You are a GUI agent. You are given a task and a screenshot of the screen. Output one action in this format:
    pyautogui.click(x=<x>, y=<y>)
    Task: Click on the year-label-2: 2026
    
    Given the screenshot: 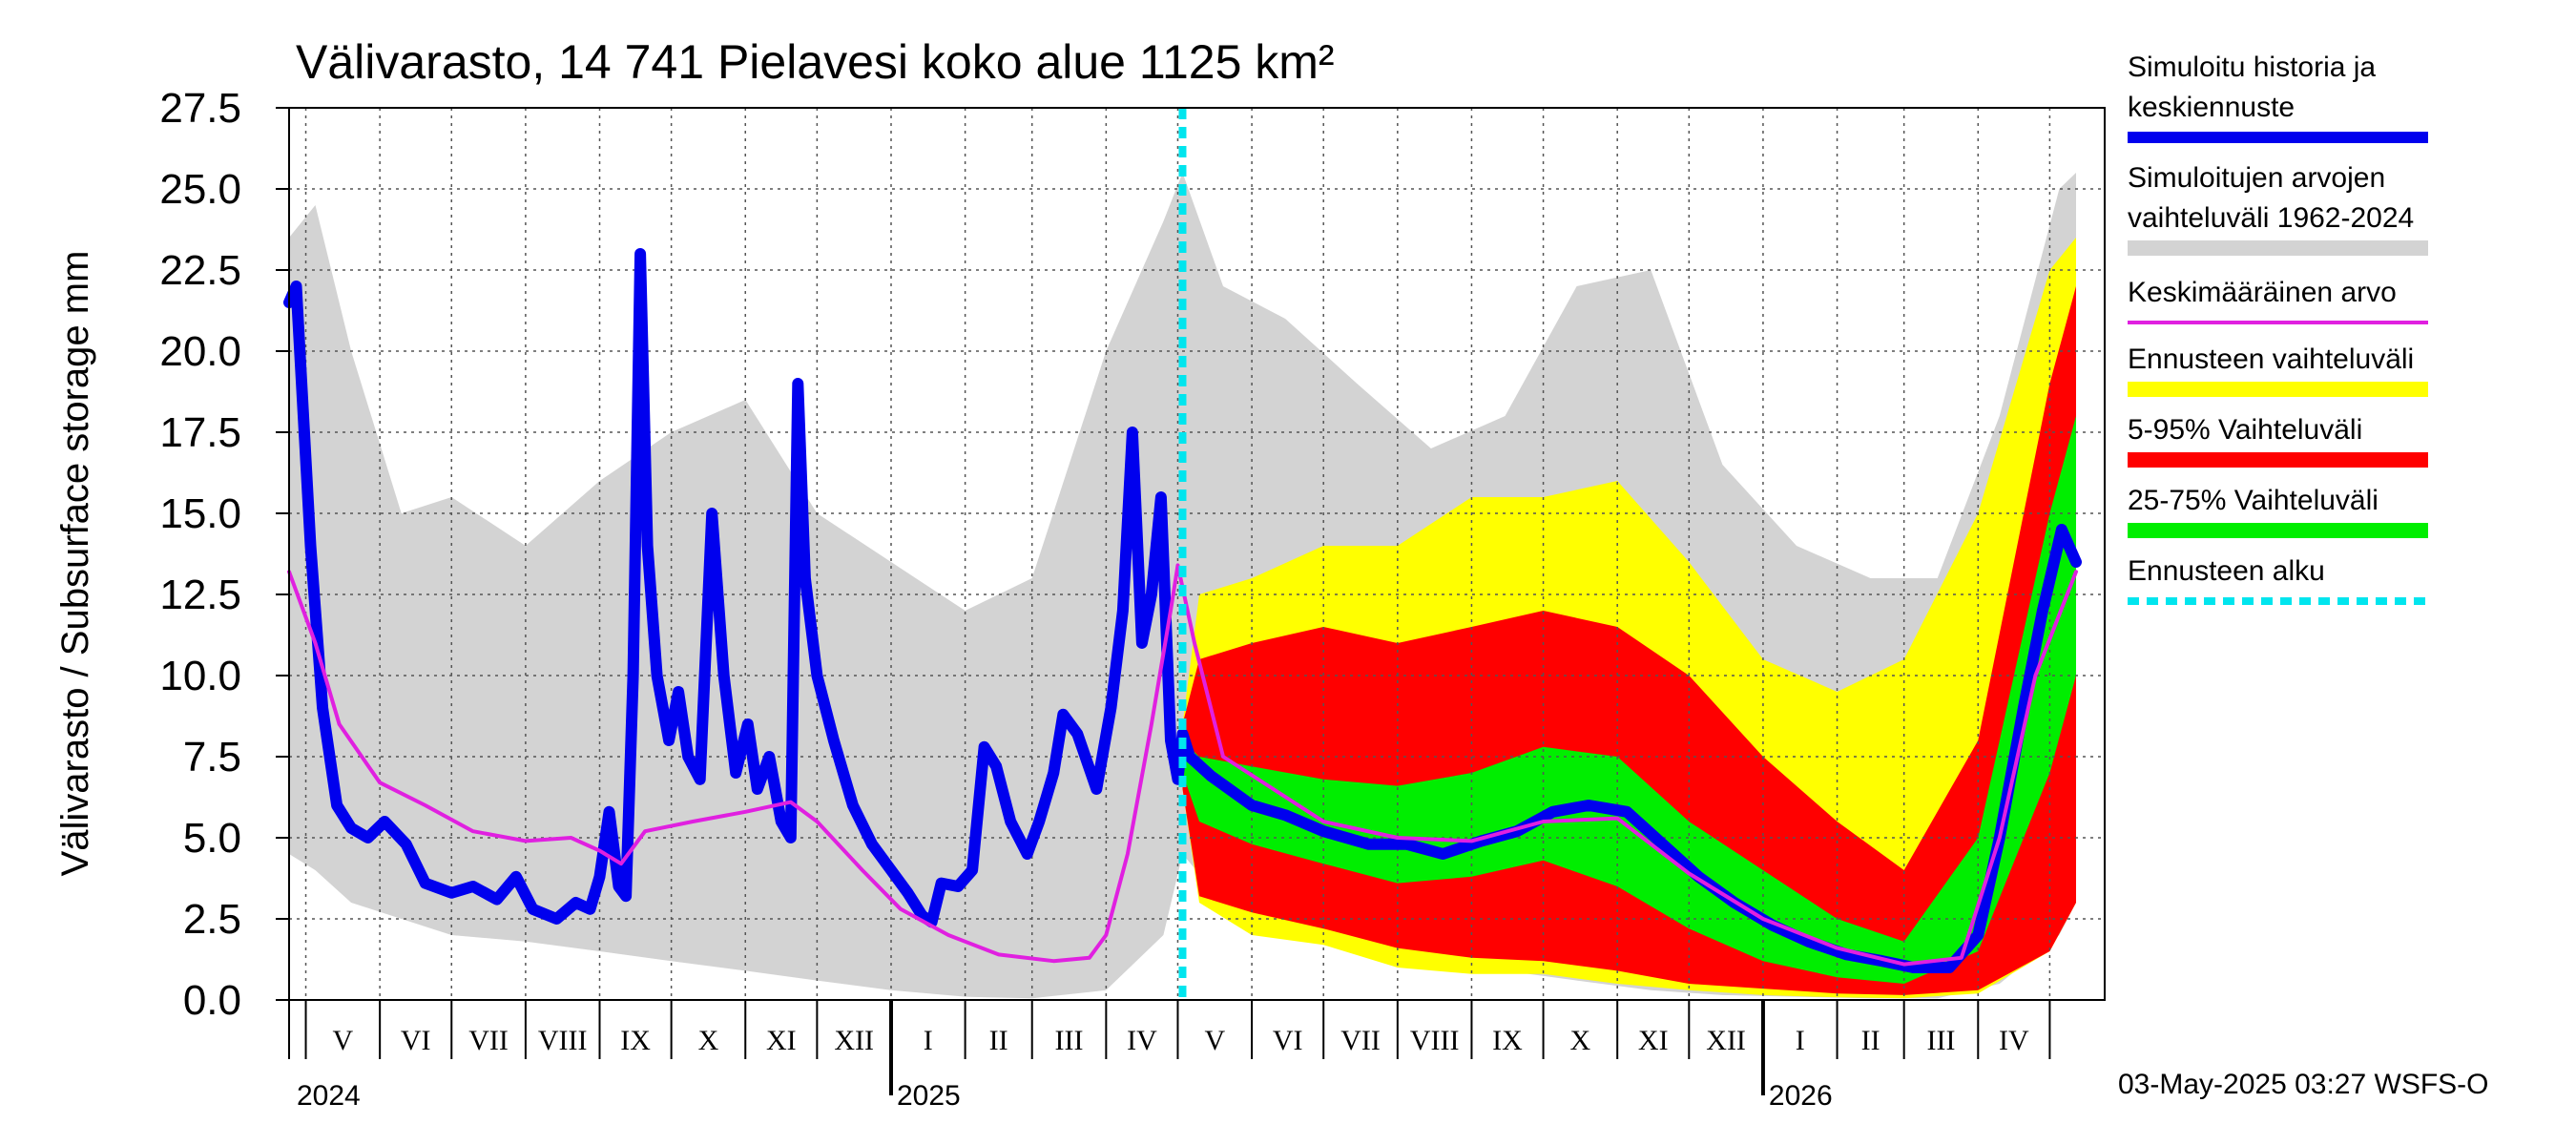 What is the action you would take?
    pyautogui.click(x=1801, y=1096)
    